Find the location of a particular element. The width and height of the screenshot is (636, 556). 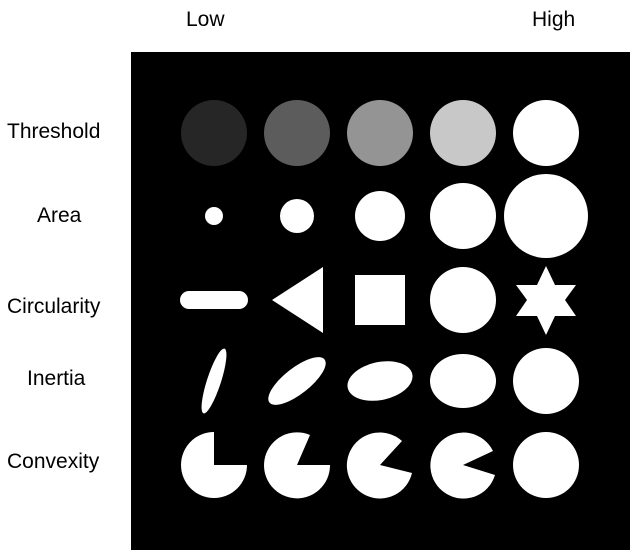

column-label-low: Low is located at coordinates (205, 19).